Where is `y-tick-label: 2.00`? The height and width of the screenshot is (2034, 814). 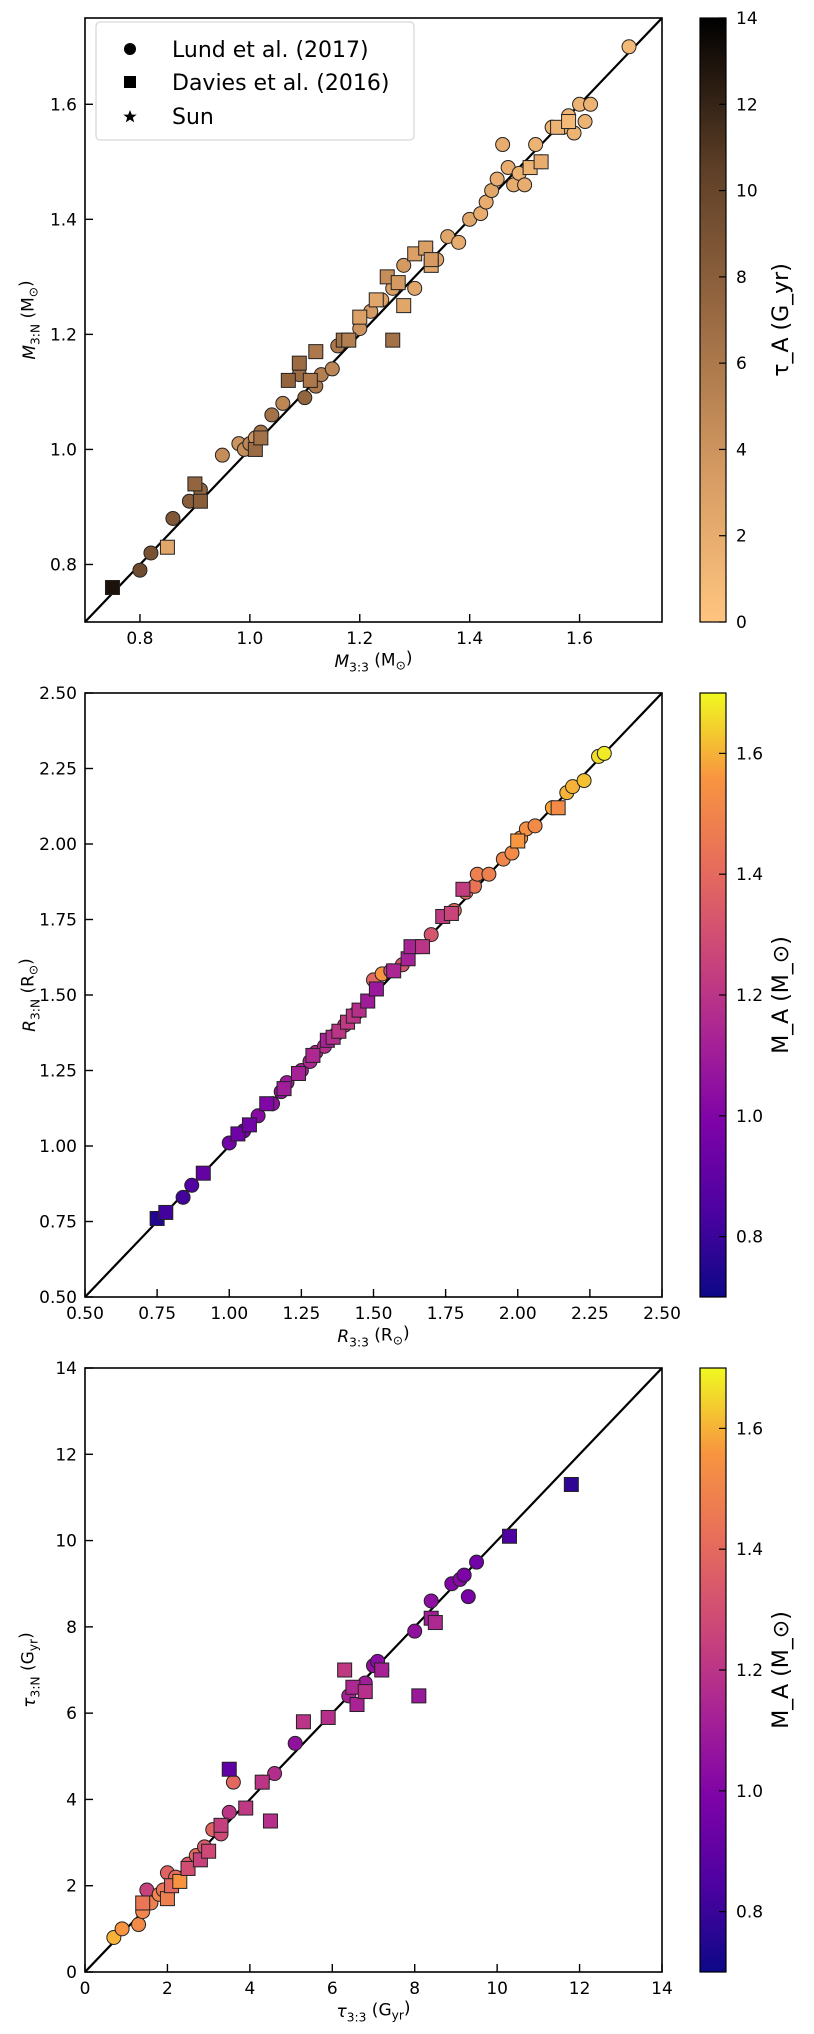
y-tick-label: 2.00 is located at coordinates (58, 845).